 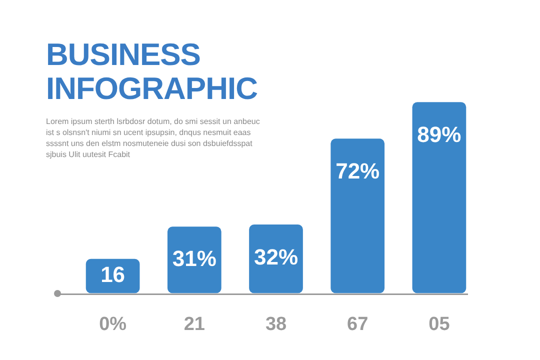 I want to click on x-tick-label: 67, so click(x=357, y=324).